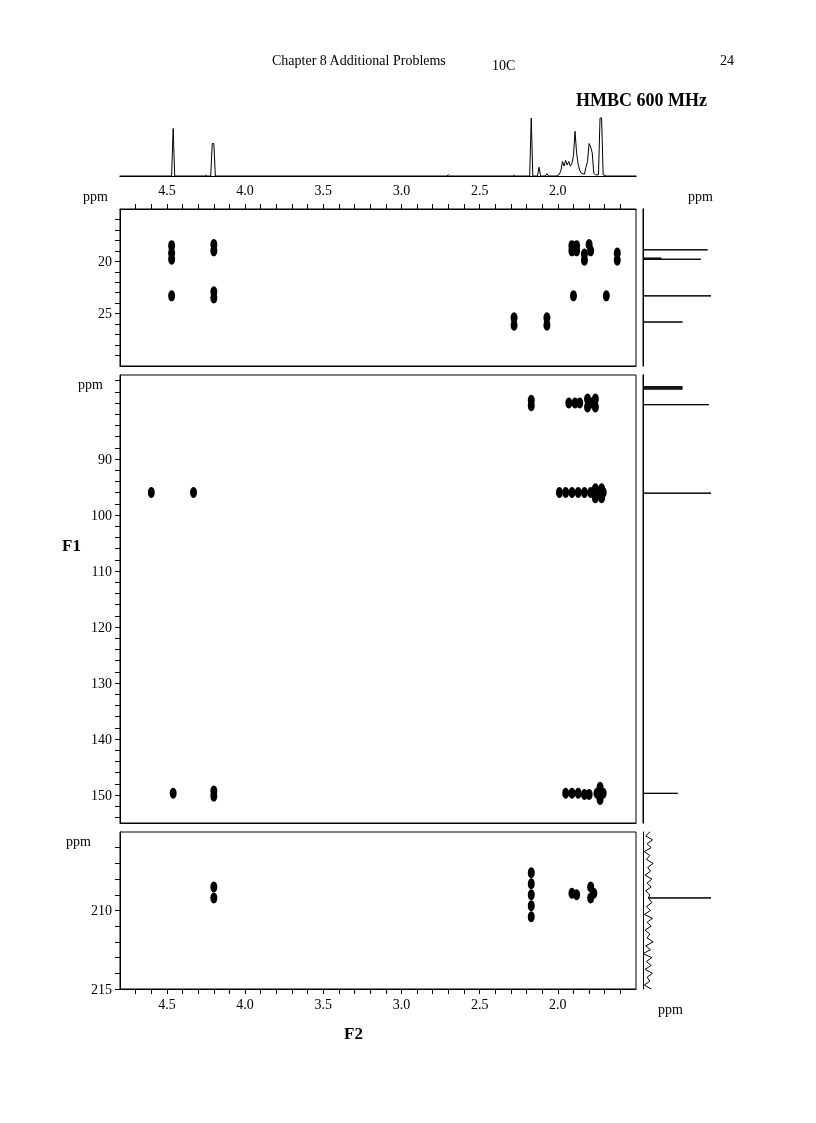  What do you see at coordinates (101, 910) in the screenshot?
I see `y-tick-label: 210` at bounding box center [101, 910].